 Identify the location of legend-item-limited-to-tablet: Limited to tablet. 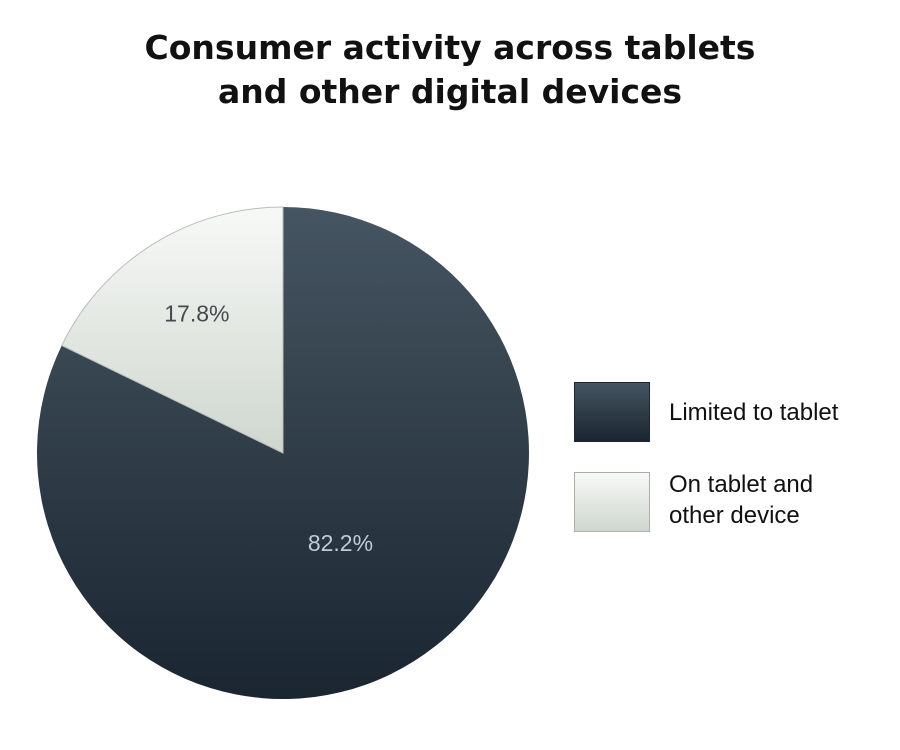
(734, 412).